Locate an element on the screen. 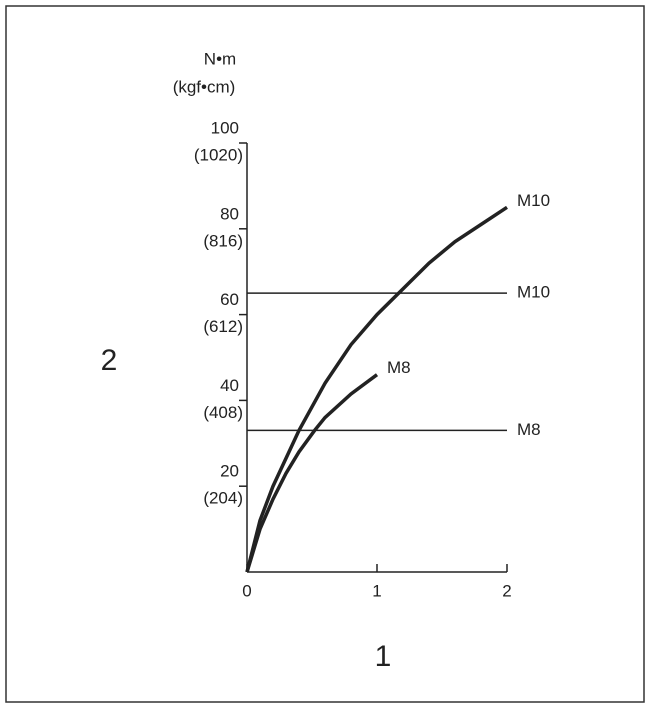 Image resolution: width=651 pixels, height=709 pixels. y-tick-label-secondary: (612) is located at coordinates (223, 326).